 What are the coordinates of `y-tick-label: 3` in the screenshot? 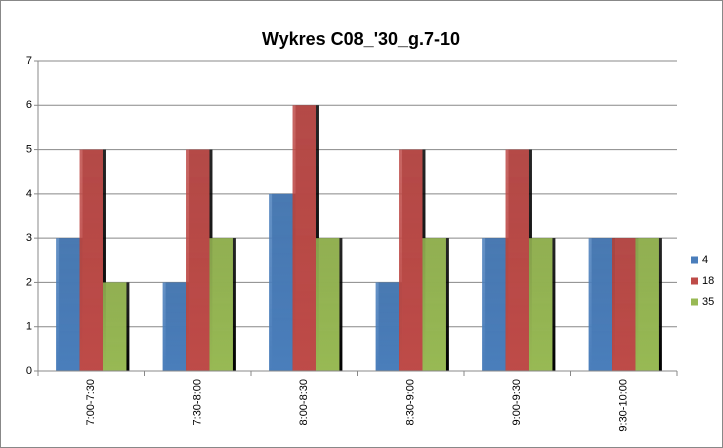 It's located at (29, 238).